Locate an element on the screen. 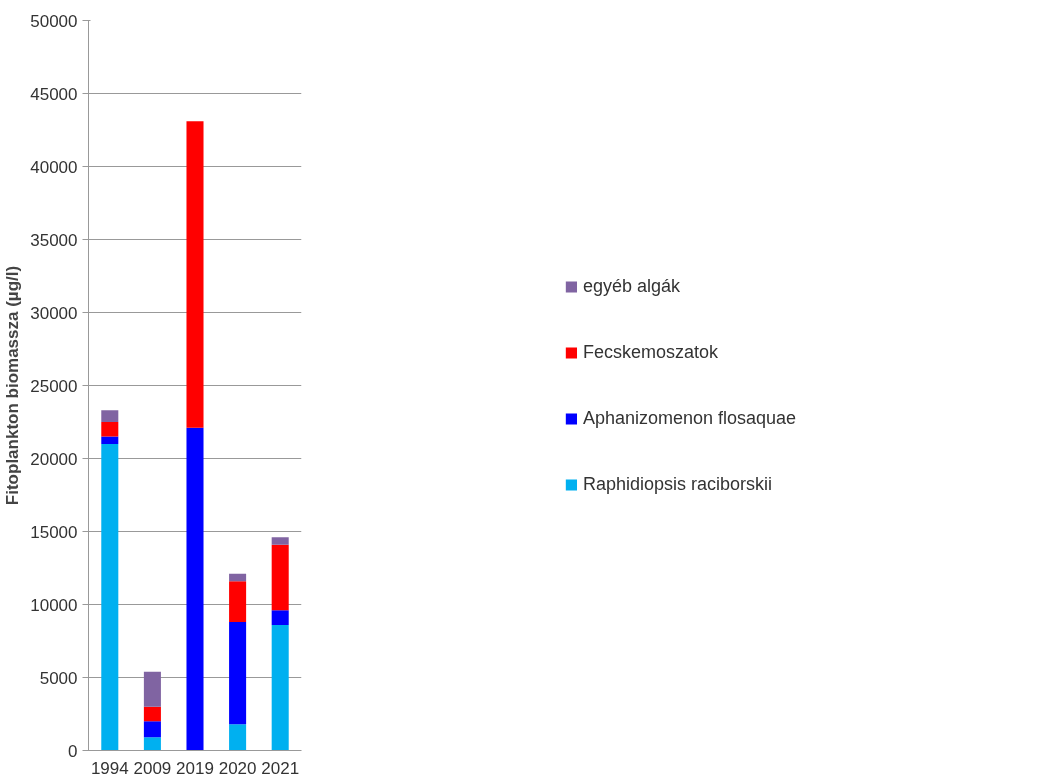 Image resolution: width=1059 pixels, height=776 pixels. y-axis-title: Fitoplankton biomassza (µg/l) is located at coordinates (13, 385).